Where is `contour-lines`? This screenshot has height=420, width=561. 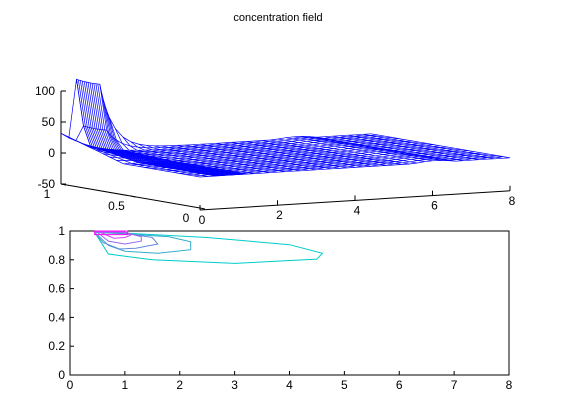
contour-lines is located at coordinates (209, 247).